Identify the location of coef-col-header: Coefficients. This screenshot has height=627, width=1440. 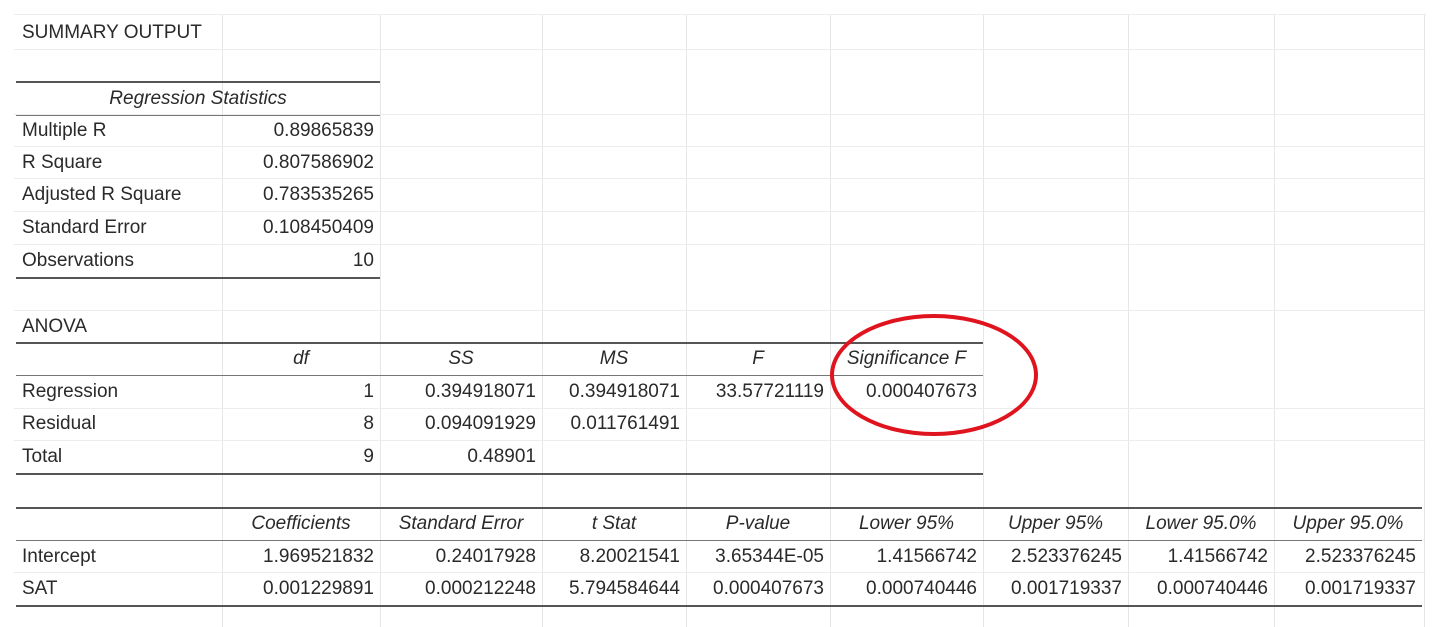
(301, 523).